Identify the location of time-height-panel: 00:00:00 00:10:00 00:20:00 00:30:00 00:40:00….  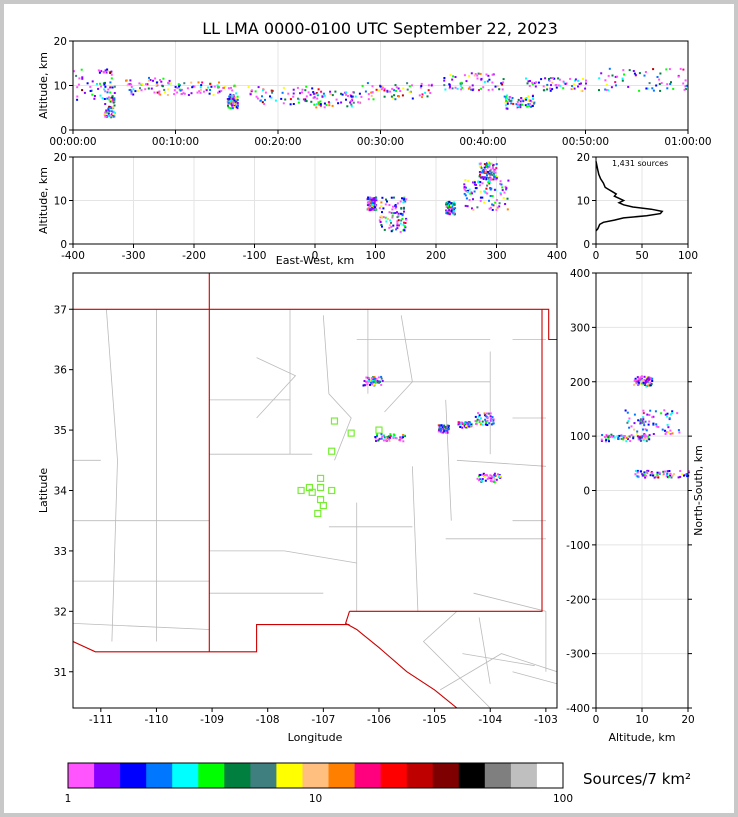
(374, 92).